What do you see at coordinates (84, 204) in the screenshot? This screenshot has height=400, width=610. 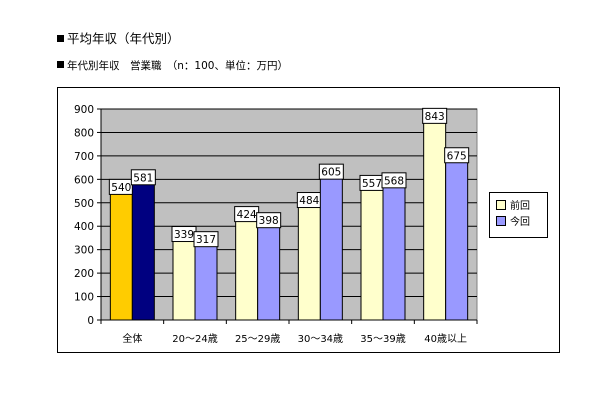 I see `y-tick-label: 500` at bounding box center [84, 204].